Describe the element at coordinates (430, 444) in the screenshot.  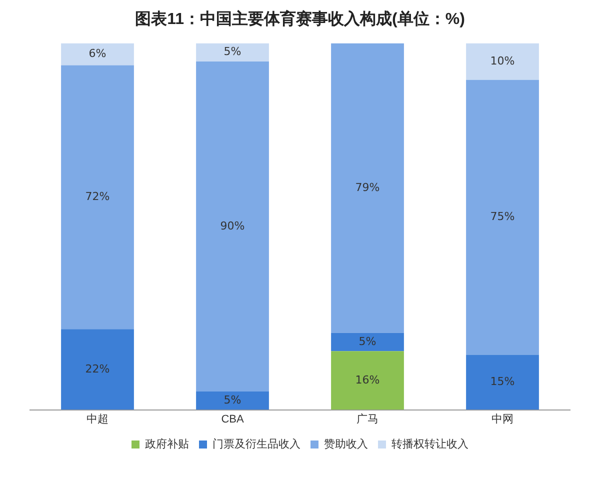
I see `legend-label: 转播权转让收入` at that location.